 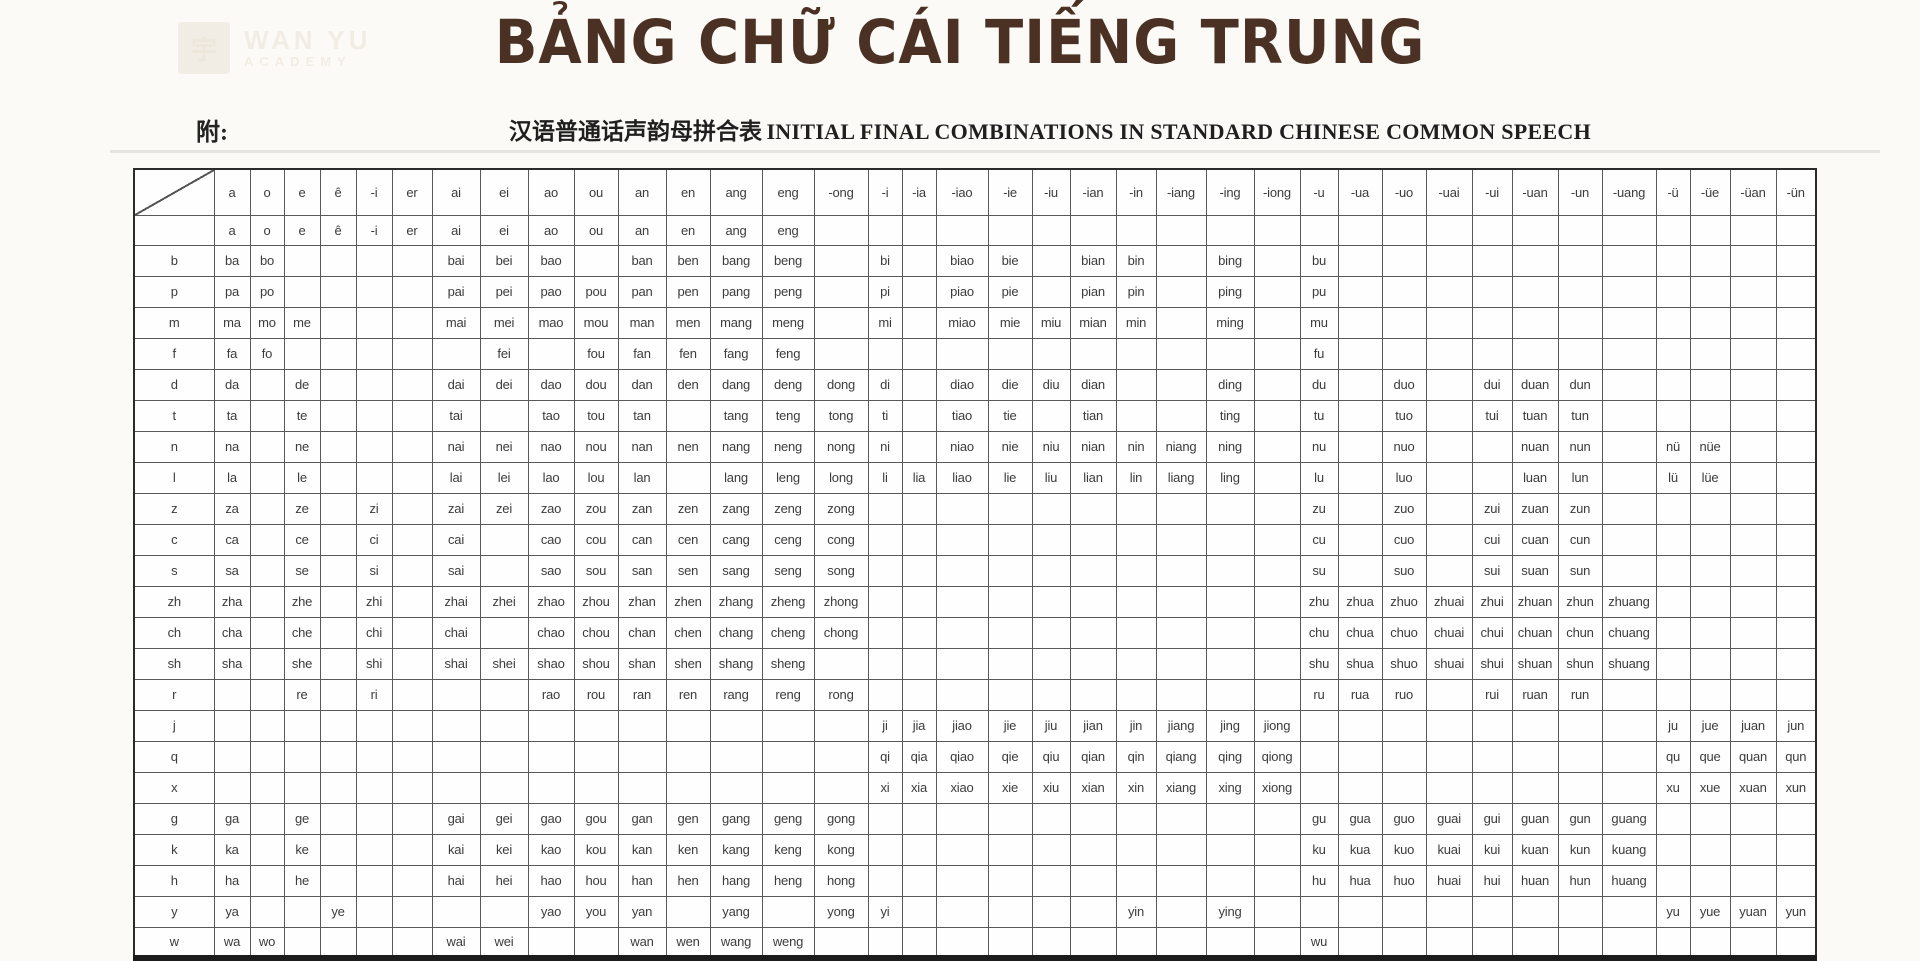 I want to click on syllable-cell: niao, so click(x=962, y=446).